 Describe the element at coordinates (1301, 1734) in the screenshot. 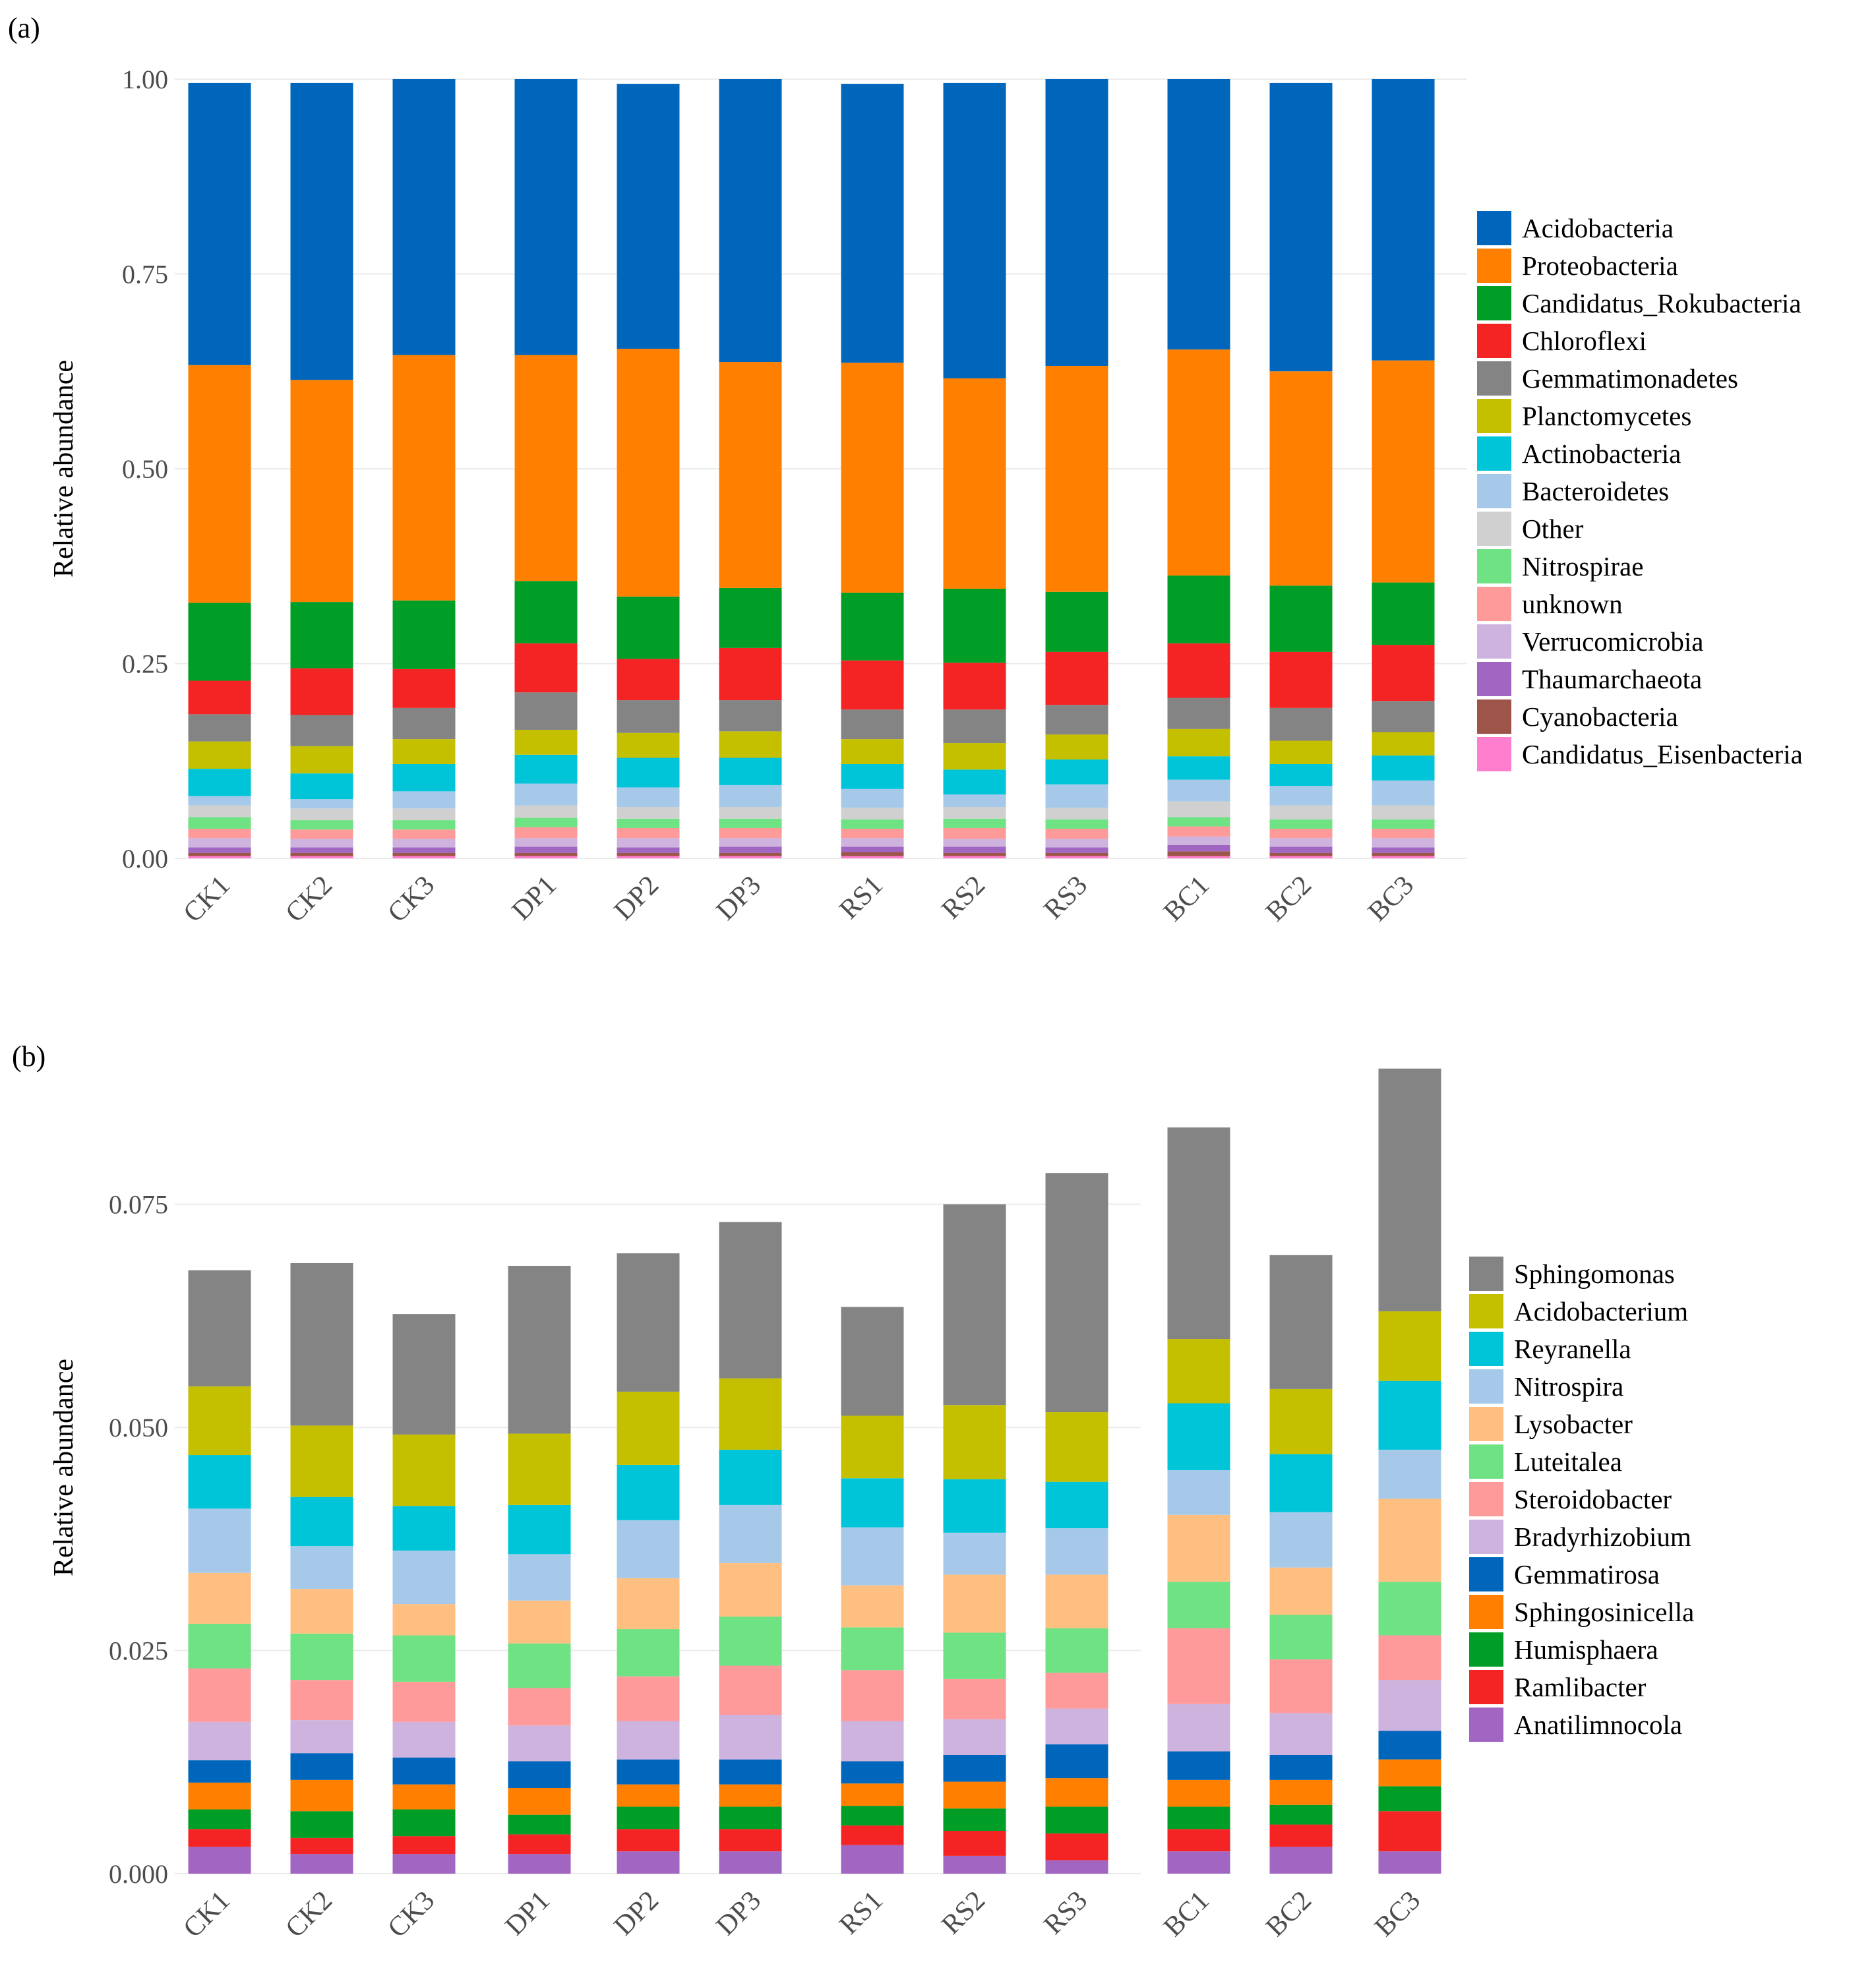

I see `bar-segment-bradyrhizobium-bc2` at that location.